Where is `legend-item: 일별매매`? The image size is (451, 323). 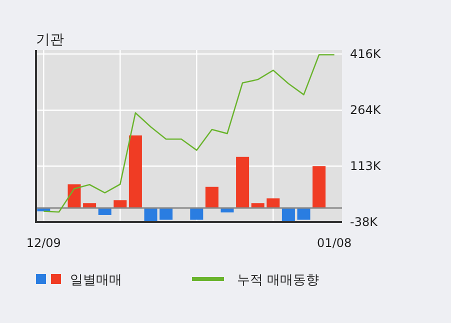
legend-item: 일별매매 is located at coordinates (79, 280).